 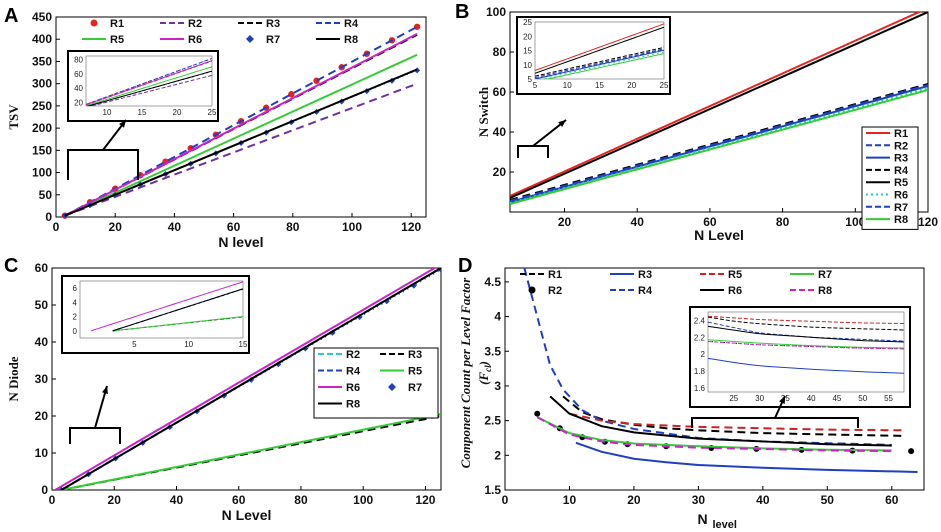 What do you see at coordinates (500, 132) in the screenshot?
I see `y-tick-label: 40` at bounding box center [500, 132].